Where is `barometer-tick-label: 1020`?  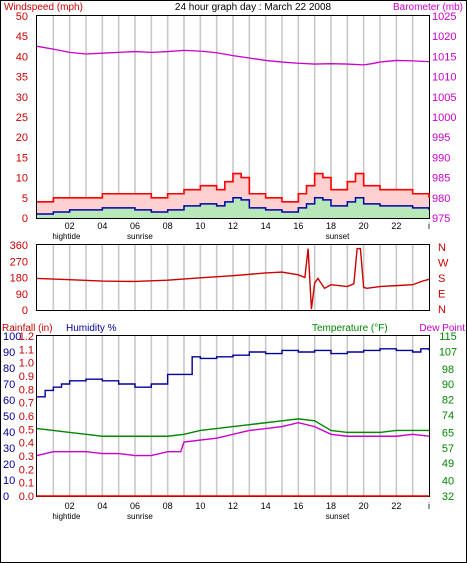 barometer-tick-label: 1020 is located at coordinates (444, 37).